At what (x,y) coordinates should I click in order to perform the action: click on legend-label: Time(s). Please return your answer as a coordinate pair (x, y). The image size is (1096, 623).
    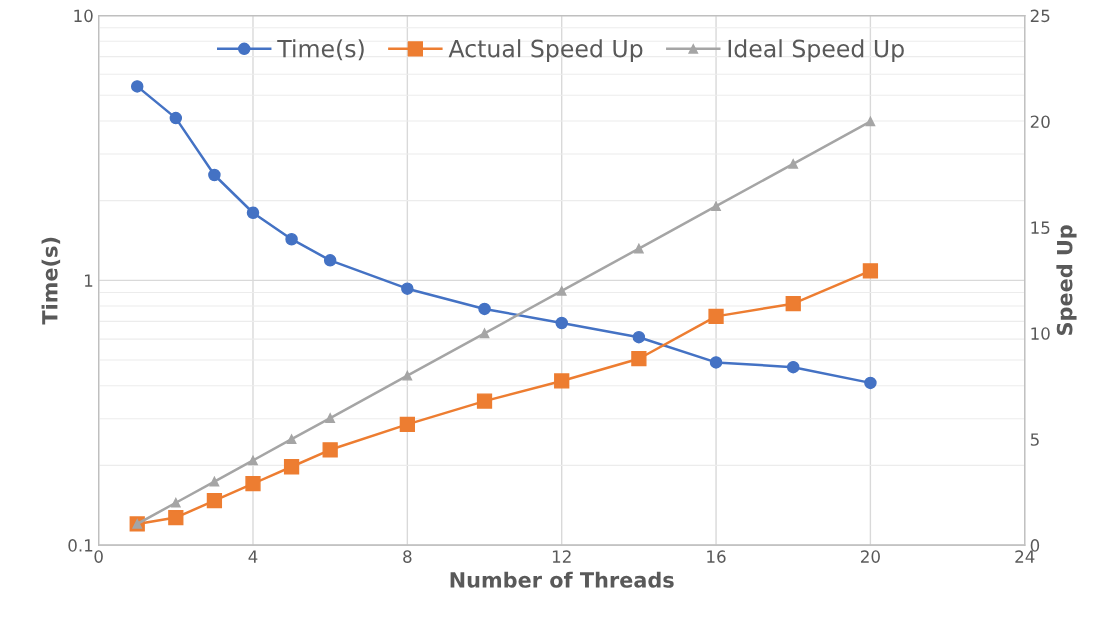
    Looking at the image, I should click on (320, 50).